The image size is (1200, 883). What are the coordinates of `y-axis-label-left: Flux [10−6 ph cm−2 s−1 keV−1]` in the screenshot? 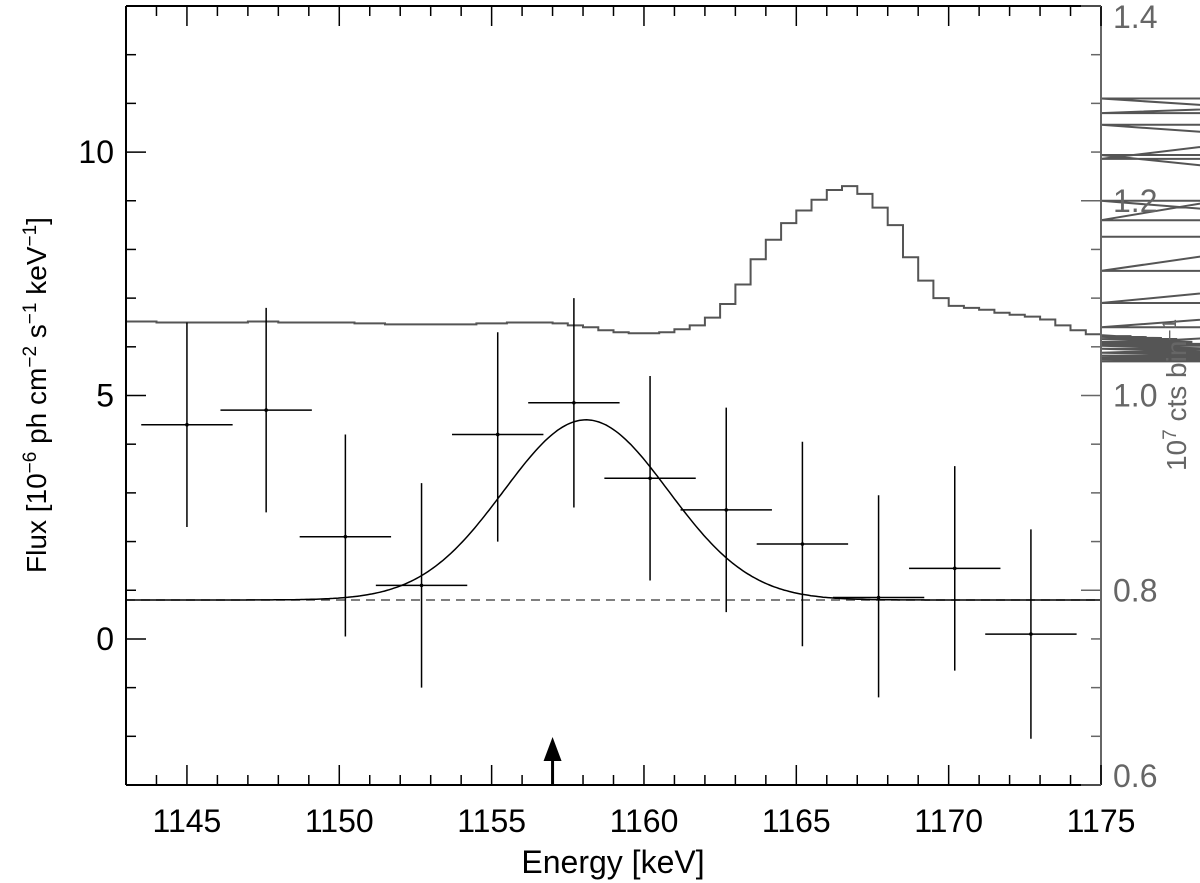 It's located at (36, 395).